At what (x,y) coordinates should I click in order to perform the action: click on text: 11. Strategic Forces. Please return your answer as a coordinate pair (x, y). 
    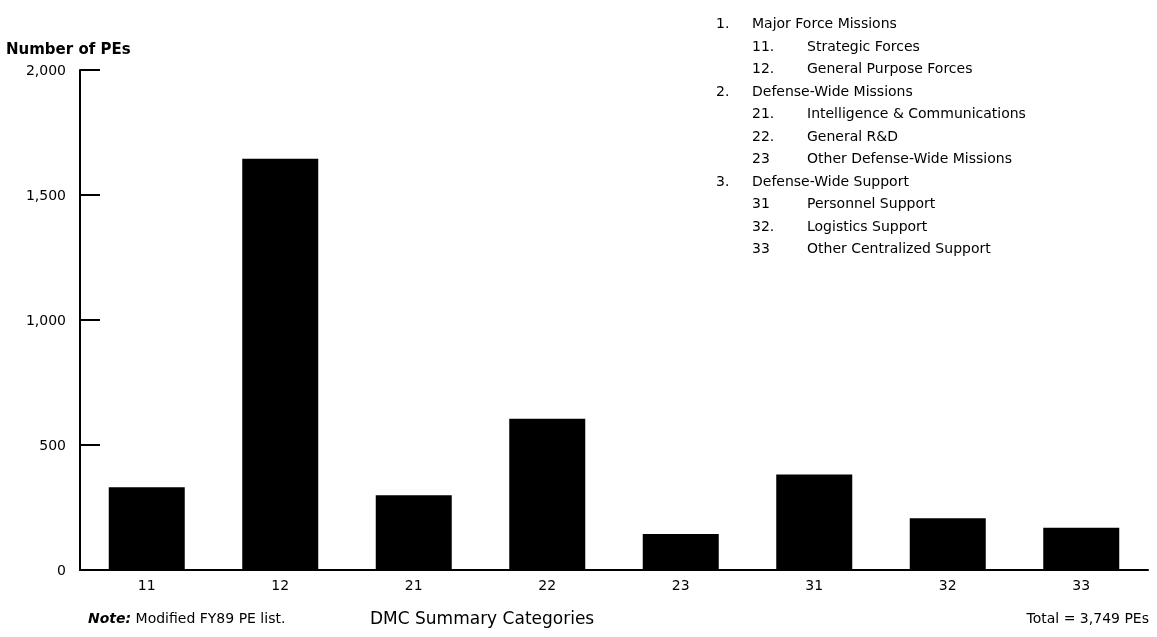
    Looking at the image, I should click on (836, 45).